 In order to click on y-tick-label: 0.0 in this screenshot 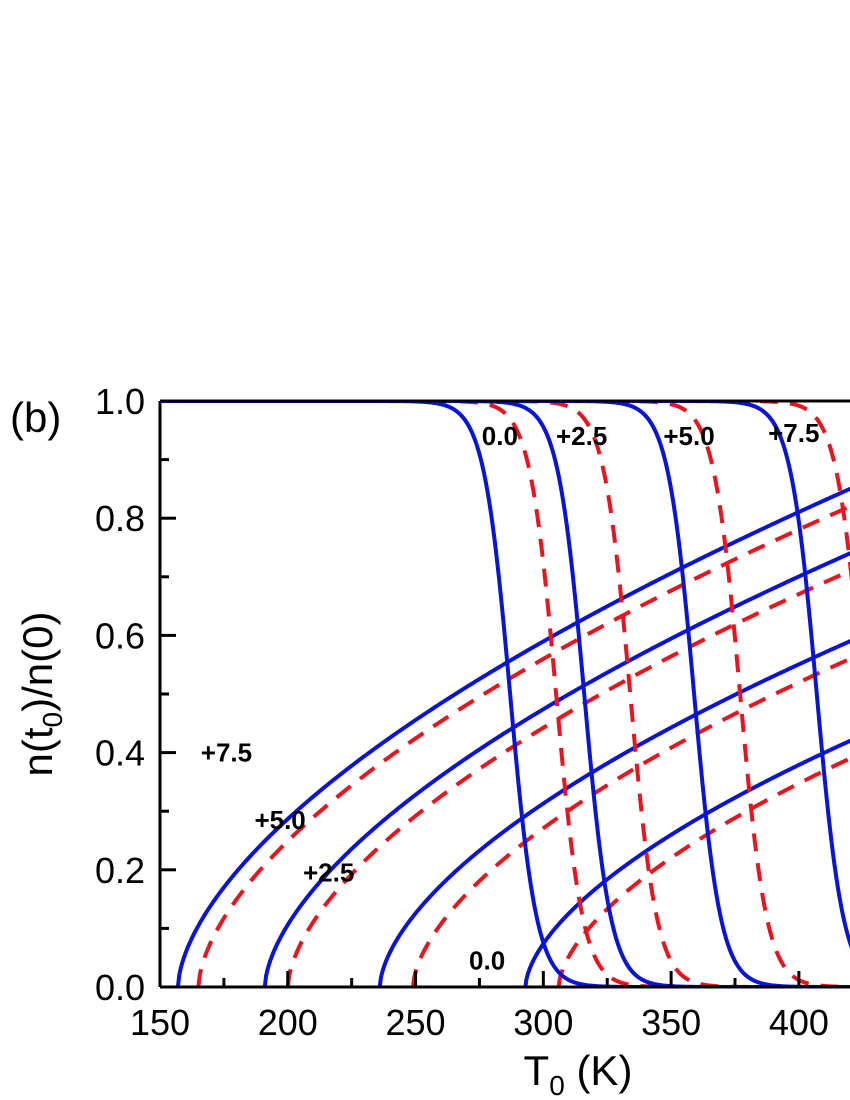, I will do `click(120, 987)`.